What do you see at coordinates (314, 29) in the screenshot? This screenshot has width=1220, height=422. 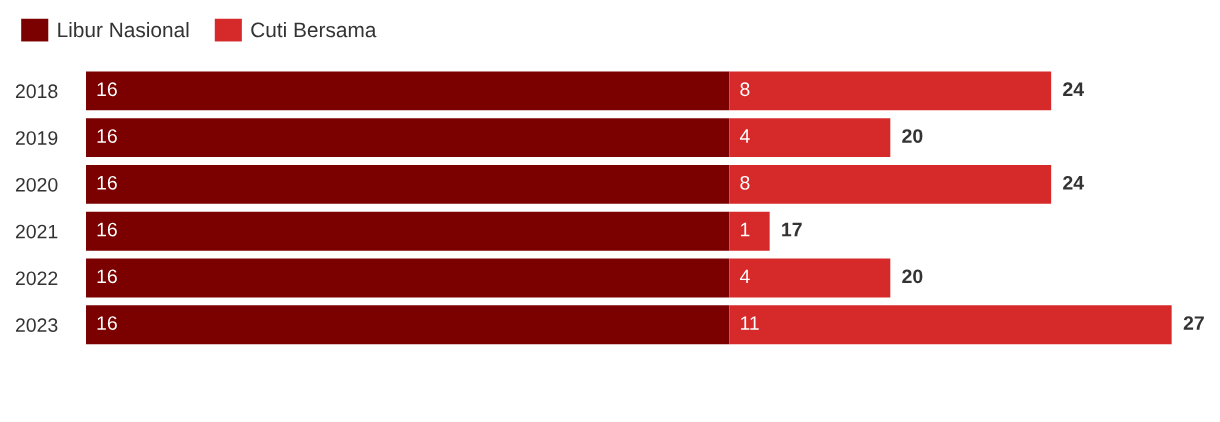 I see `legend-label: Cuti Bersama` at bounding box center [314, 29].